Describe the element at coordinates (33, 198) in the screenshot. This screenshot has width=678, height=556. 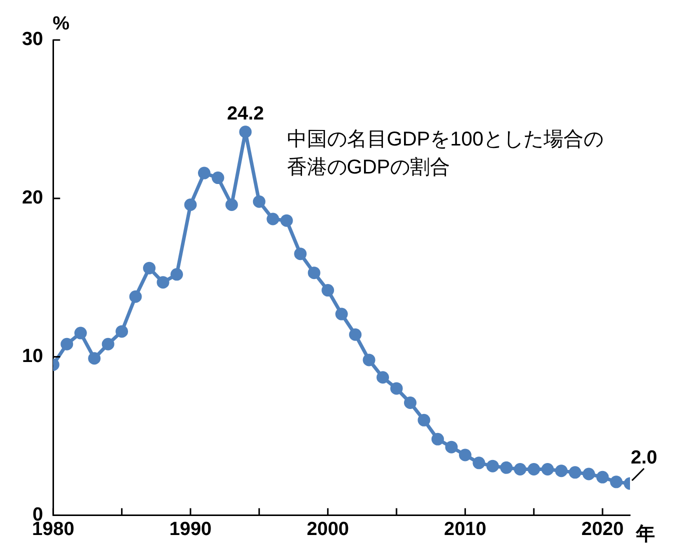
I see `y-tick-label: 20` at that location.